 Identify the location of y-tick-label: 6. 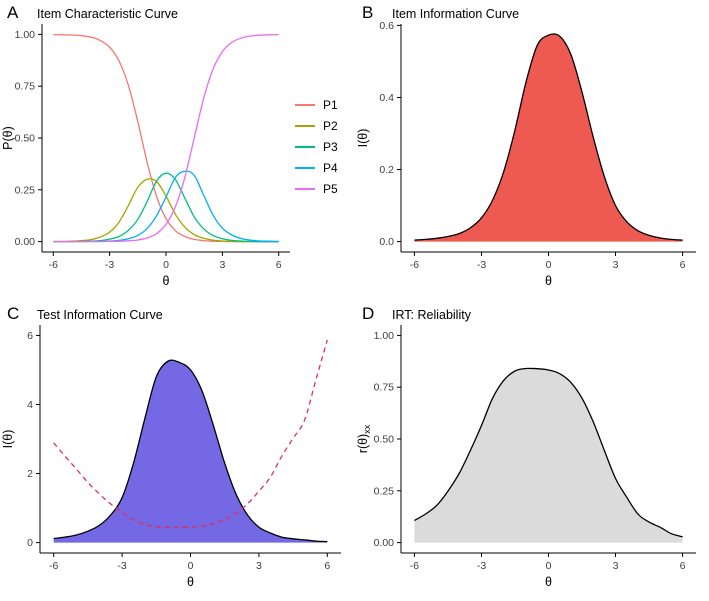
(30, 336).